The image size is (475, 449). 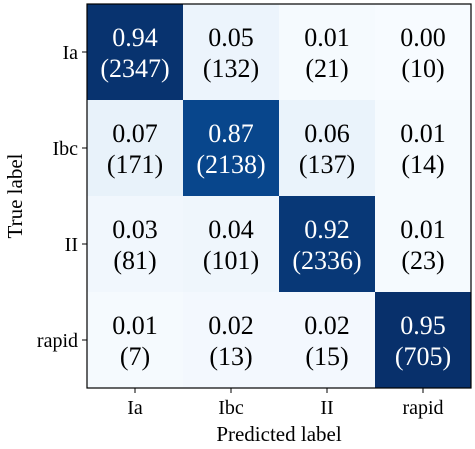 I want to click on cell-value-label: 0.94, so click(x=135, y=37).